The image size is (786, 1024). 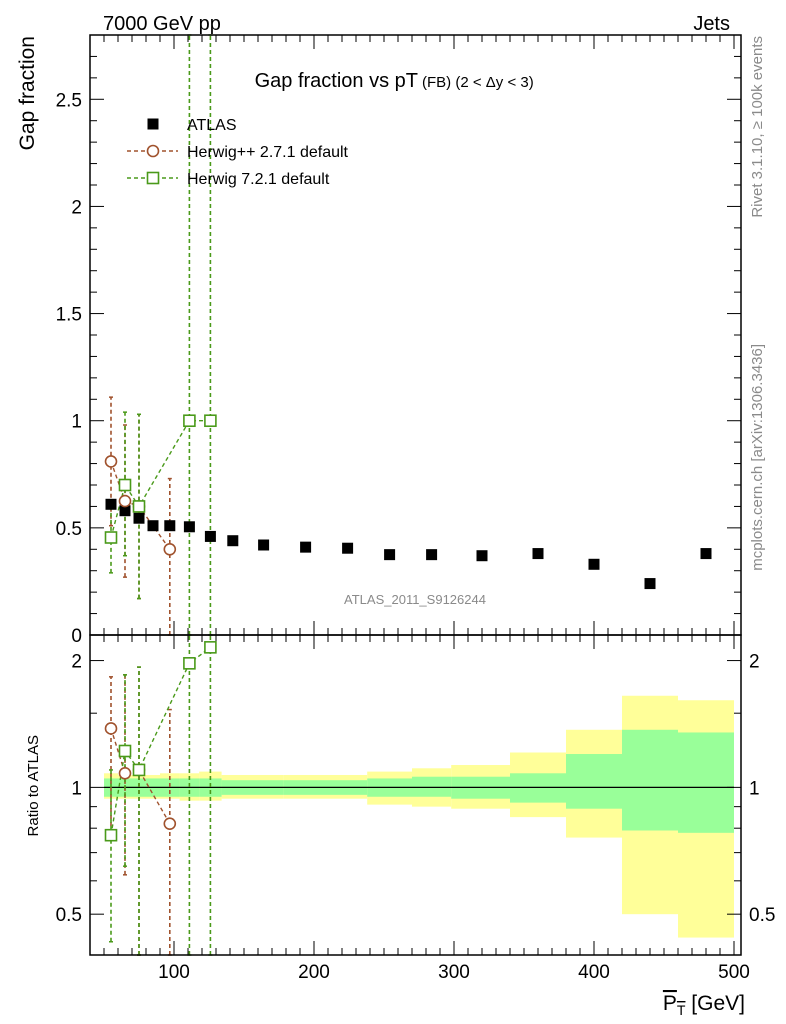 What do you see at coordinates (69, 100) in the screenshot?
I see `main-ytick-label: 2.5` at bounding box center [69, 100].